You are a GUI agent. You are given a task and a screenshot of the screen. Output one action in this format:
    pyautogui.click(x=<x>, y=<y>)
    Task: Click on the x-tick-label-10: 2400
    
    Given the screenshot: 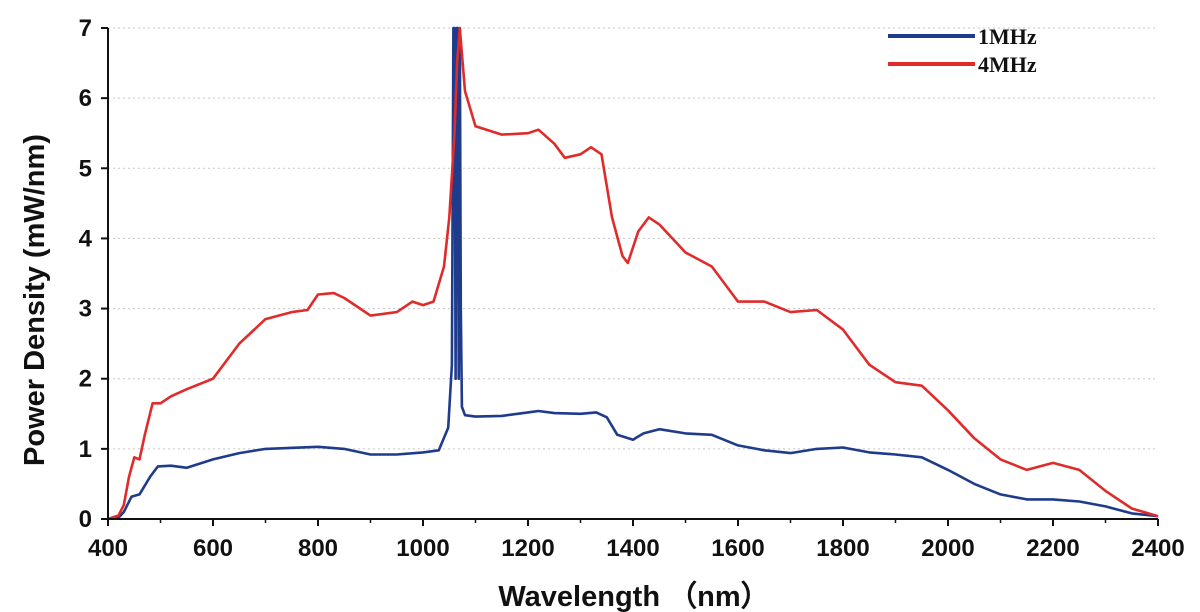 What is the action you would take?
    pyautogui.click(x=1157, y=548)
    